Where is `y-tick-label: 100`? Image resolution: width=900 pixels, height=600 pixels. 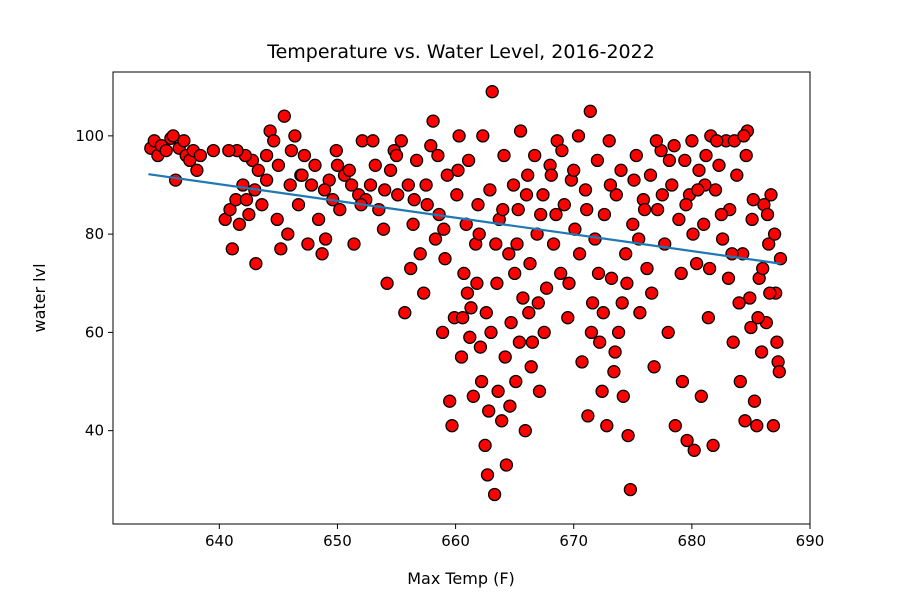
y-tick-label: 100 is located at coordinates (89, 136).